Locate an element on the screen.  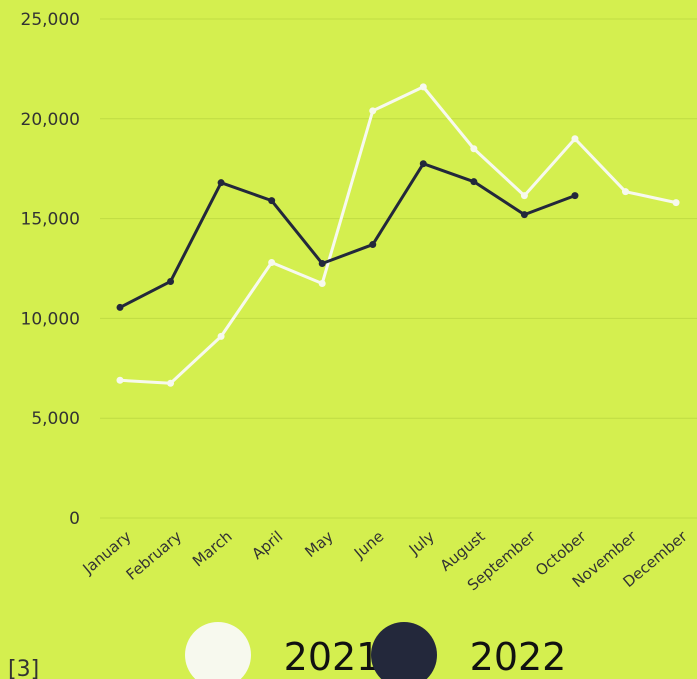
legend-swatch-2021 is located at coordinates (218, 650).